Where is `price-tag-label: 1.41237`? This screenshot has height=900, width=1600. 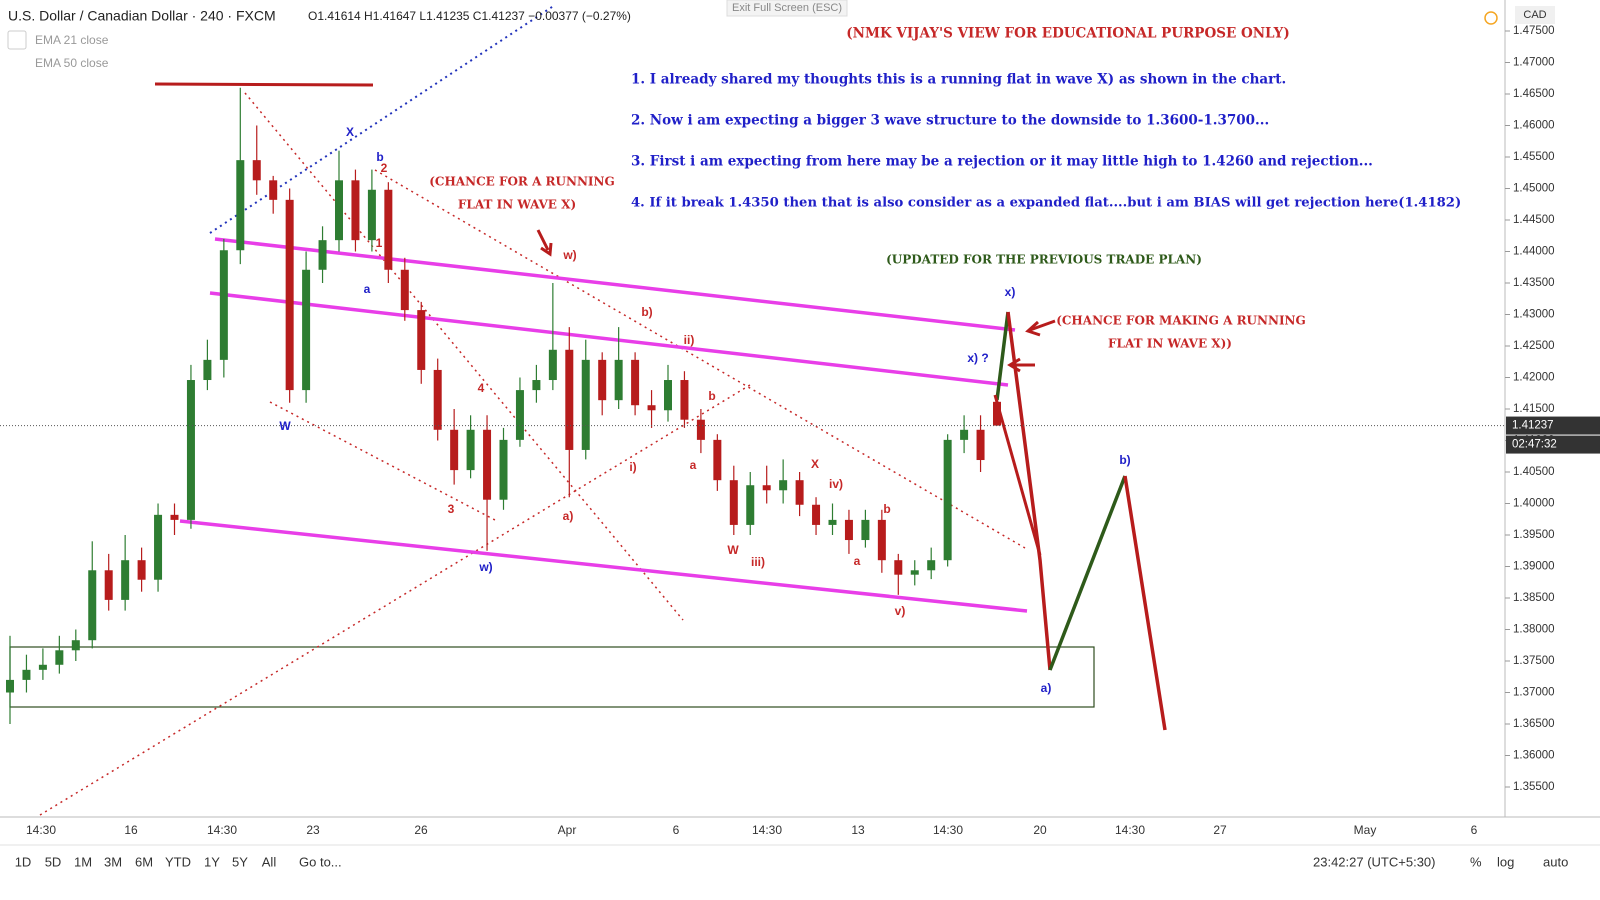 price-tag-label: 1.41237 is located at coordinates (1533, 426).